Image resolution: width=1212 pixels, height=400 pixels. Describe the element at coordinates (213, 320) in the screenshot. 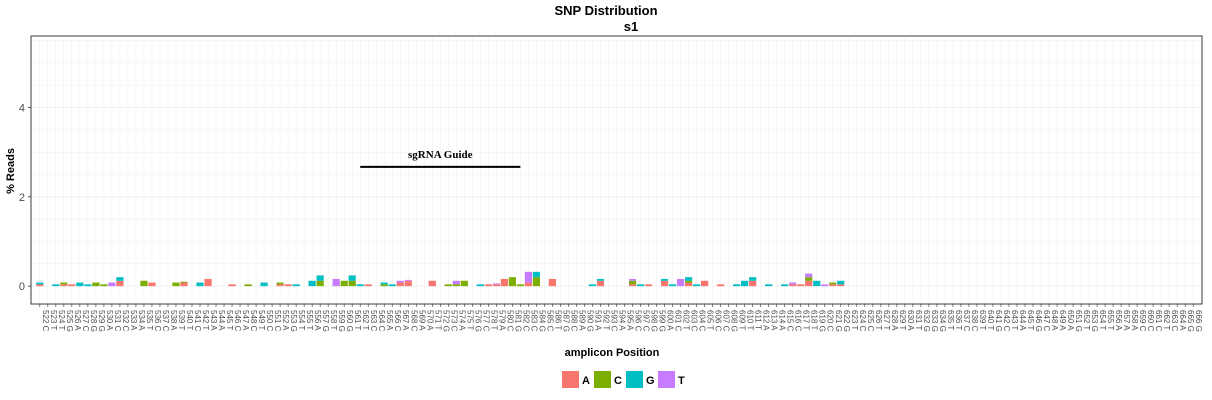

I see `x-tick-label: 543 A` at that location.